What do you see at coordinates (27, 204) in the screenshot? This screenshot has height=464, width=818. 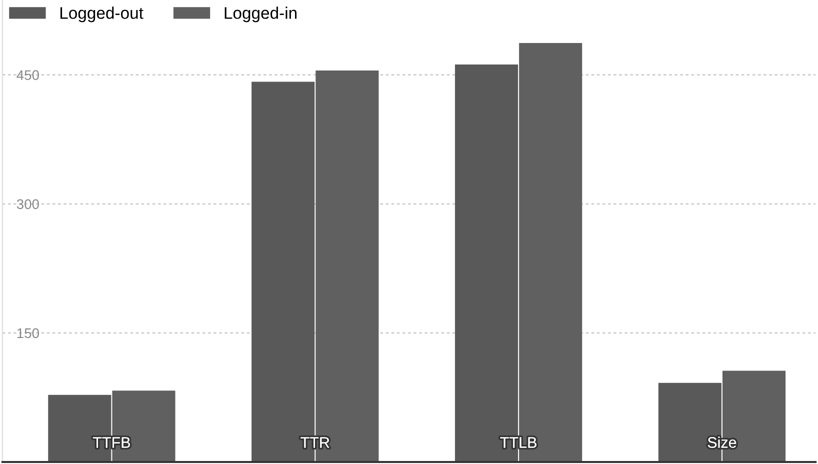 I see `y-tick-label: 300` at bounding box center [27, 204].